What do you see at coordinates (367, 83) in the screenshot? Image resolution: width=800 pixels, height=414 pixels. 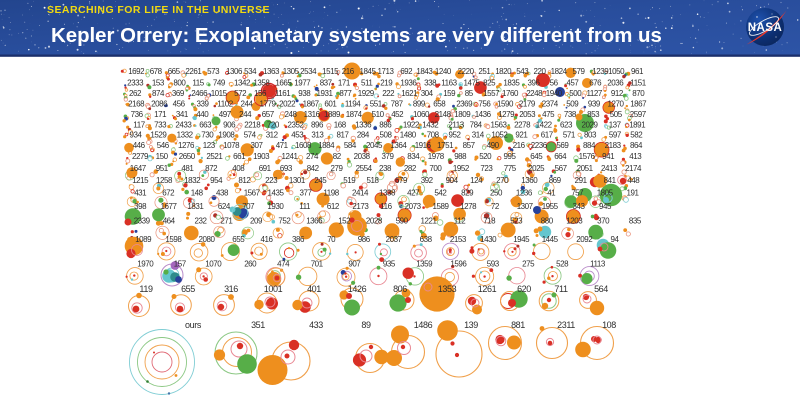 I see `svg-text: 511` at bounding box center [367, 83].